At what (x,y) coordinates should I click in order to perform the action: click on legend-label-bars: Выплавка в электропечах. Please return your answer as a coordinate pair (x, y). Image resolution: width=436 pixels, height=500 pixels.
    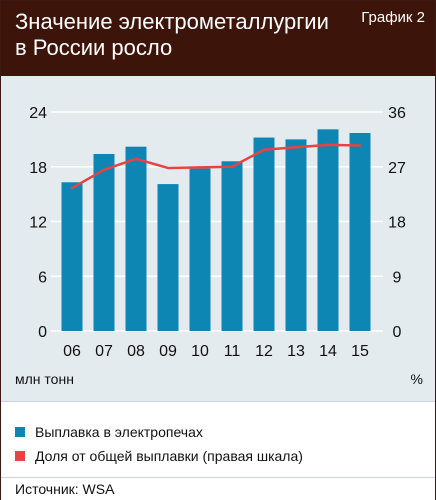
    Looking at the image, I should click on (119, 432).